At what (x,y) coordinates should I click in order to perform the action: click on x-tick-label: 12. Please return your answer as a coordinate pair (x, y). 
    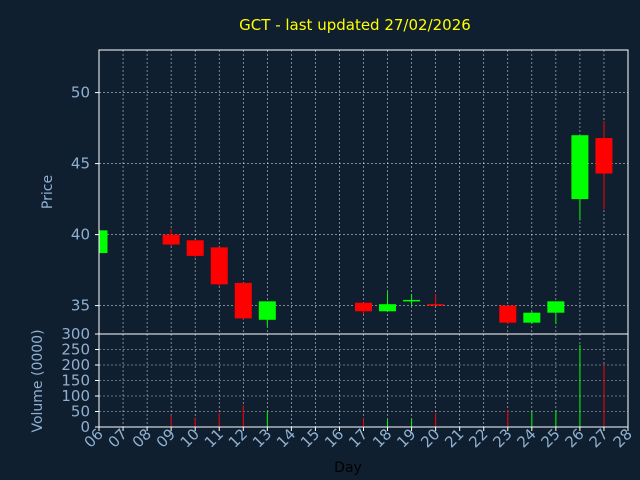
    Looking at the image, I should click on (238, 438).